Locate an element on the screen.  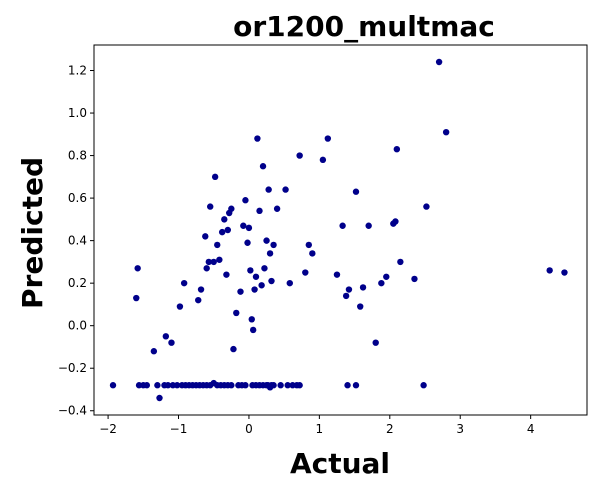
y-tick-label: −0.2 is located at coordinates (72, 368).